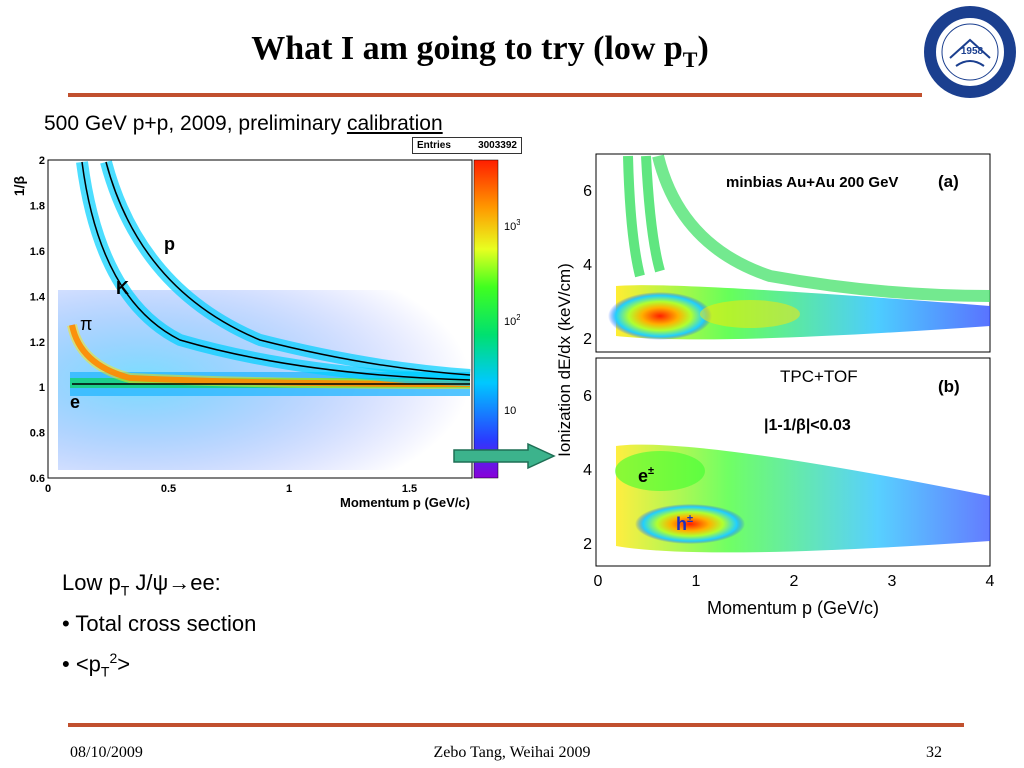  Describe the element at coordinates (504, 456) in the screenshot. I see `arrow-icon` at that location.